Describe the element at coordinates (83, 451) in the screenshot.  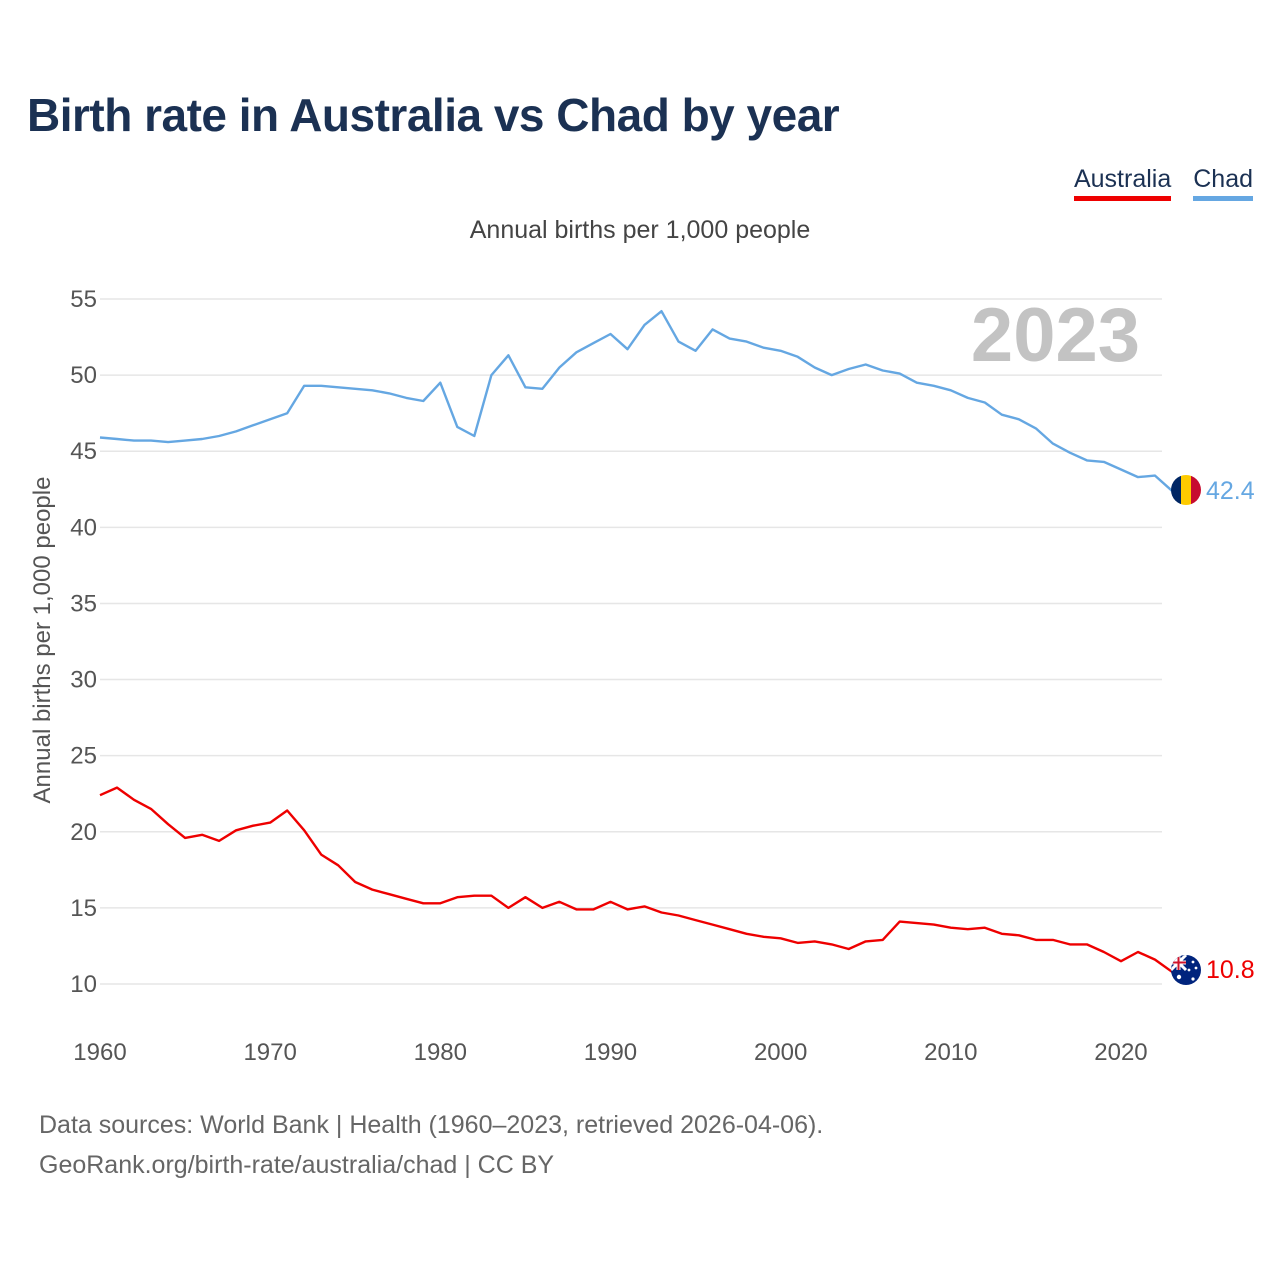
I see `y-tick-label: 45` at that location.